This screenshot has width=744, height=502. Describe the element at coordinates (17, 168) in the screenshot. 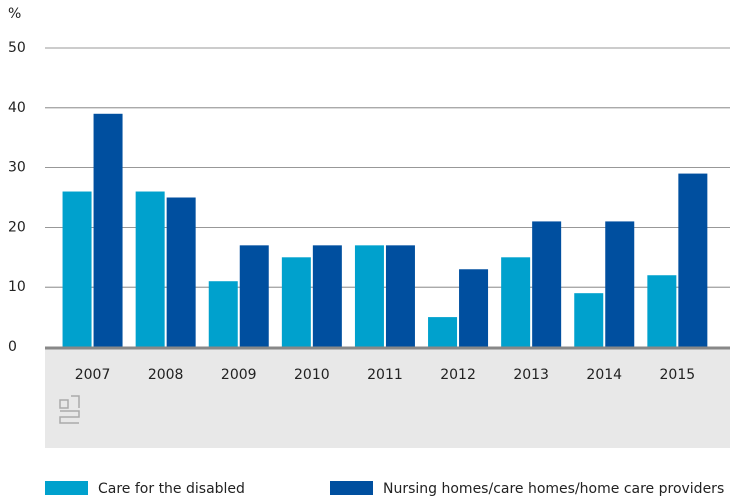

I see `y-tick-label: 30` at that location.